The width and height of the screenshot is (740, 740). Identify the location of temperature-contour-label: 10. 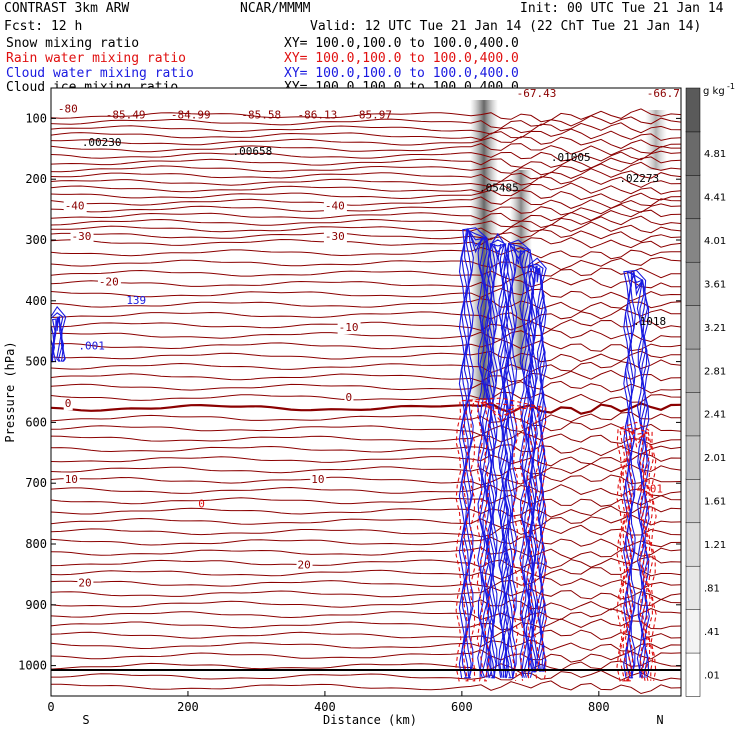
(71, 479).